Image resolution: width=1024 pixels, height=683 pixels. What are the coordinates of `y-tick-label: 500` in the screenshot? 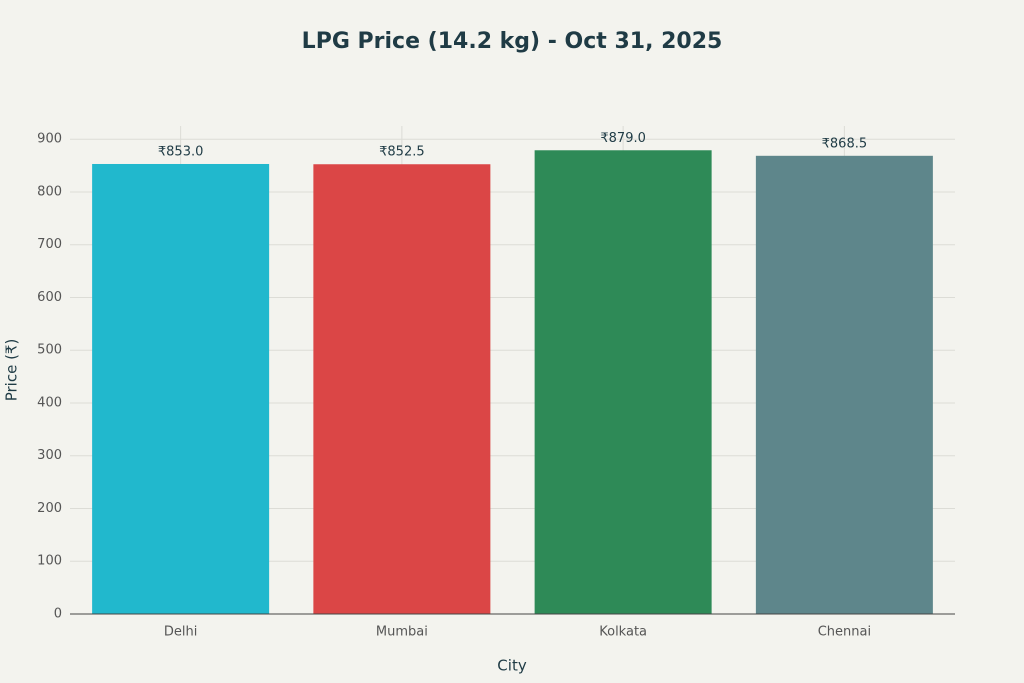 It's located at (49, 350).